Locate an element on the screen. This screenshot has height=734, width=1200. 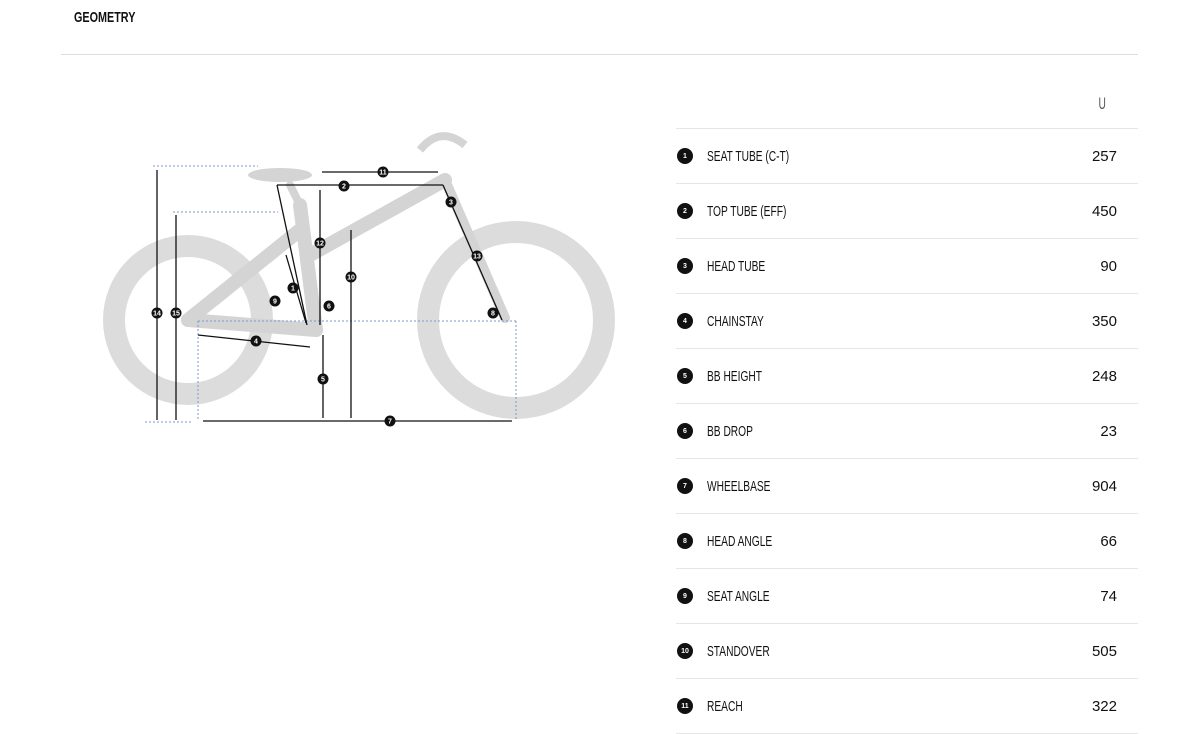
svg-text: 13 is located at coordinates (477, 257).